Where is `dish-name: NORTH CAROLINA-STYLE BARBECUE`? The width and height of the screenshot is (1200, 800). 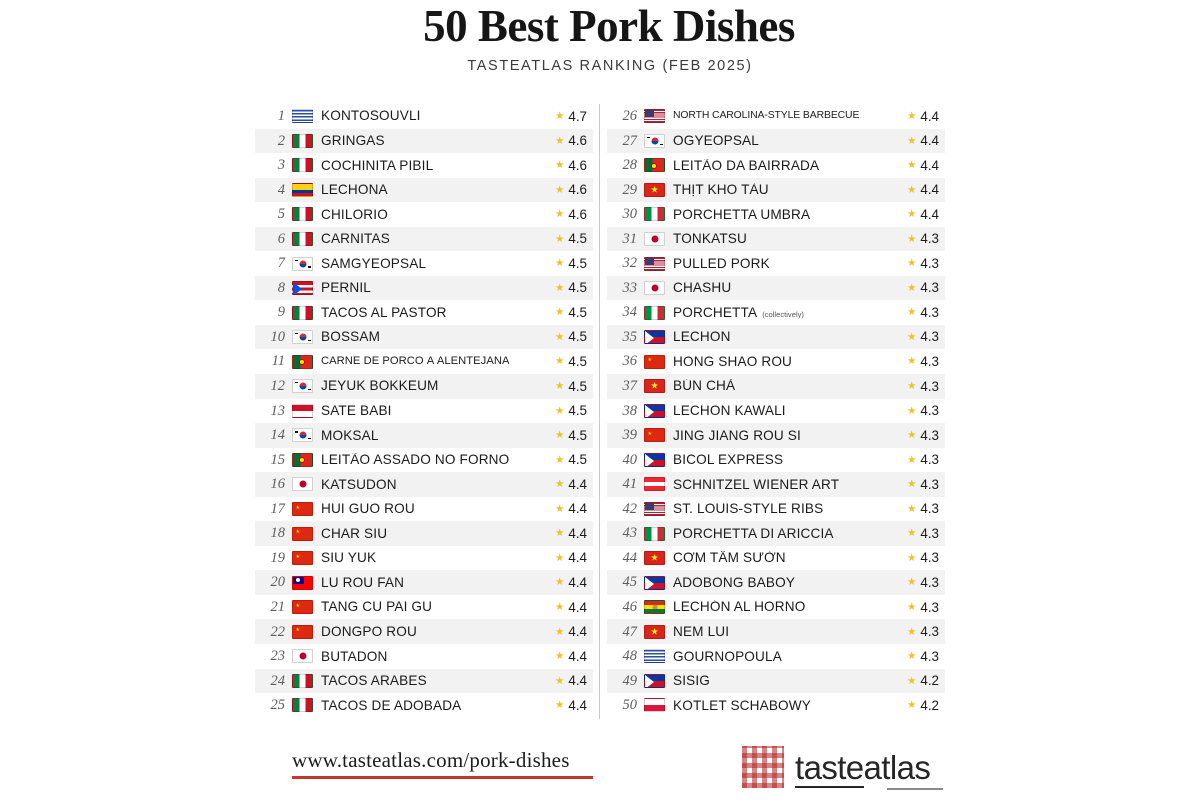
dish-name: NORTH CAROLINA-STYLE BARBECUE is located at coordinates (766, 116).